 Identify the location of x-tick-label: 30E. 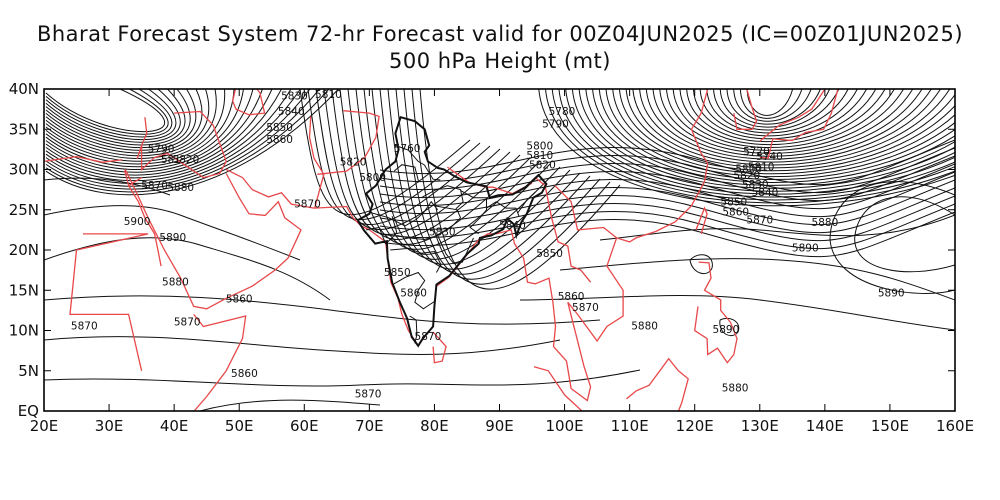
(109, 426).